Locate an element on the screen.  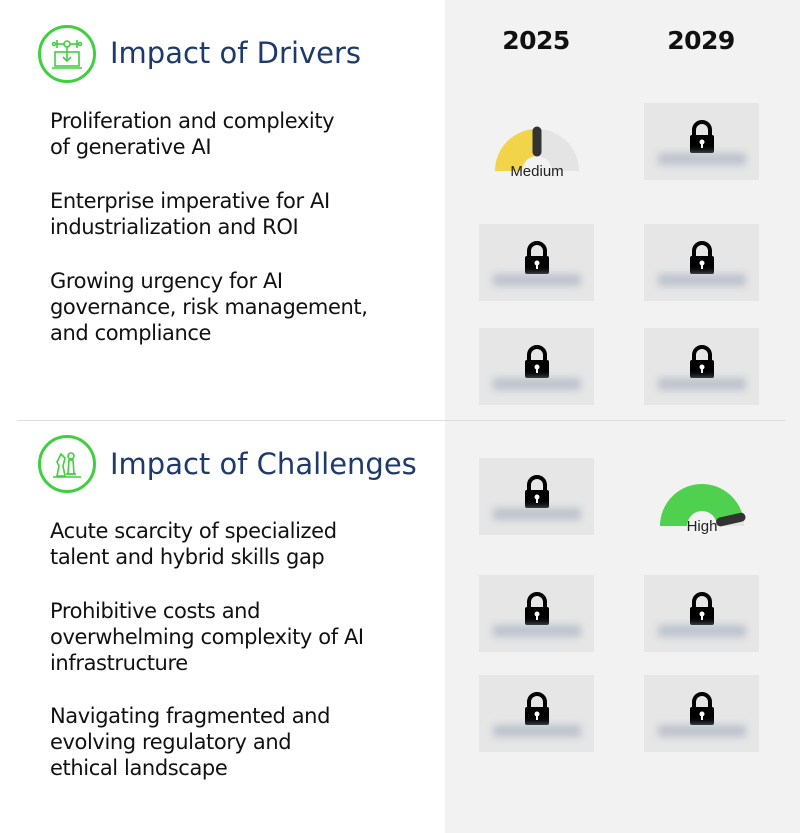
label-line: ethical landscape is located at coordinates (139, 768).